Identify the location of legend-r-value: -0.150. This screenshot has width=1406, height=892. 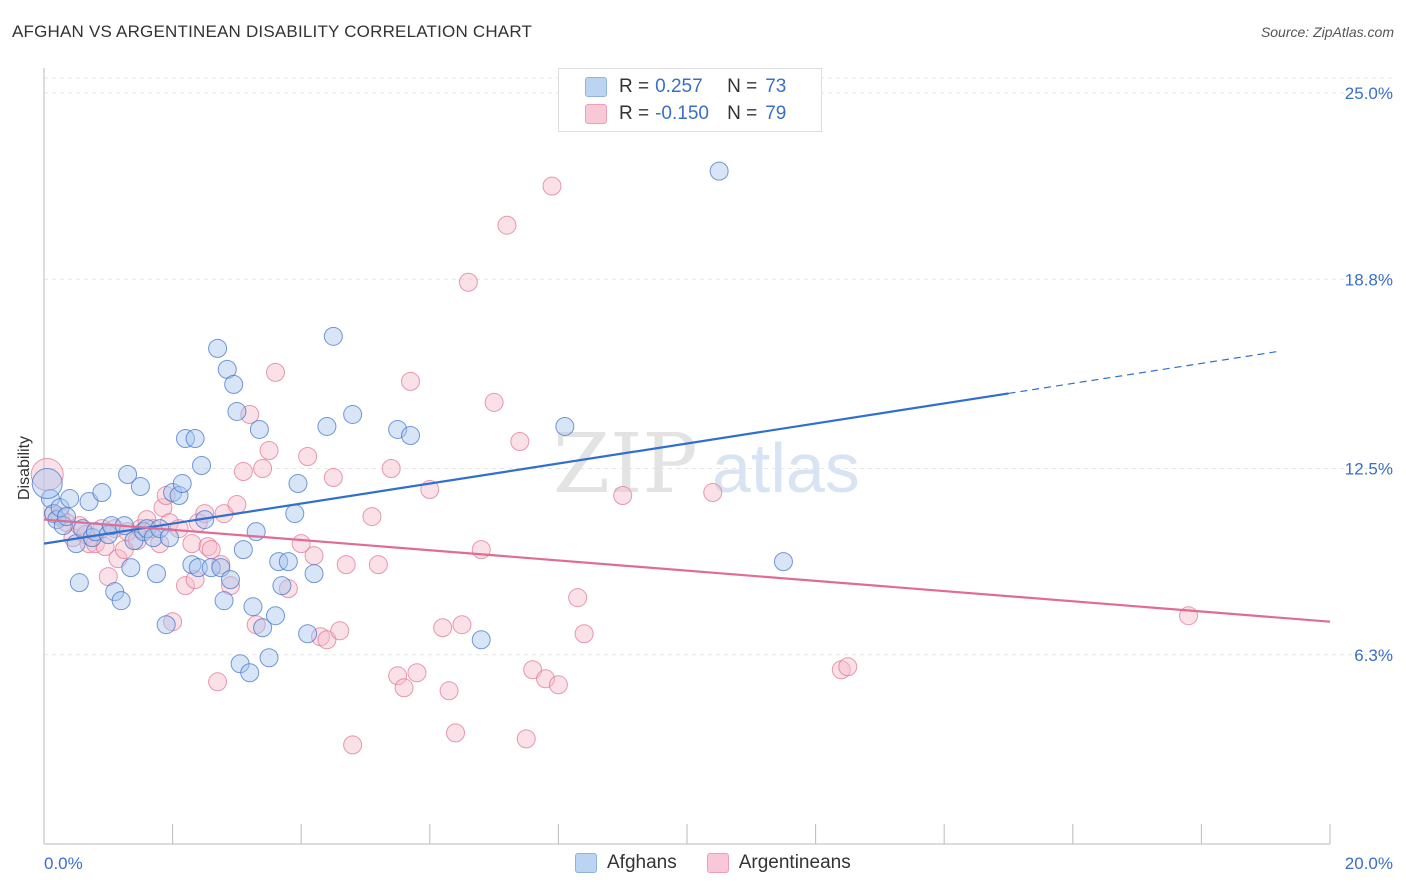
(682, 113).